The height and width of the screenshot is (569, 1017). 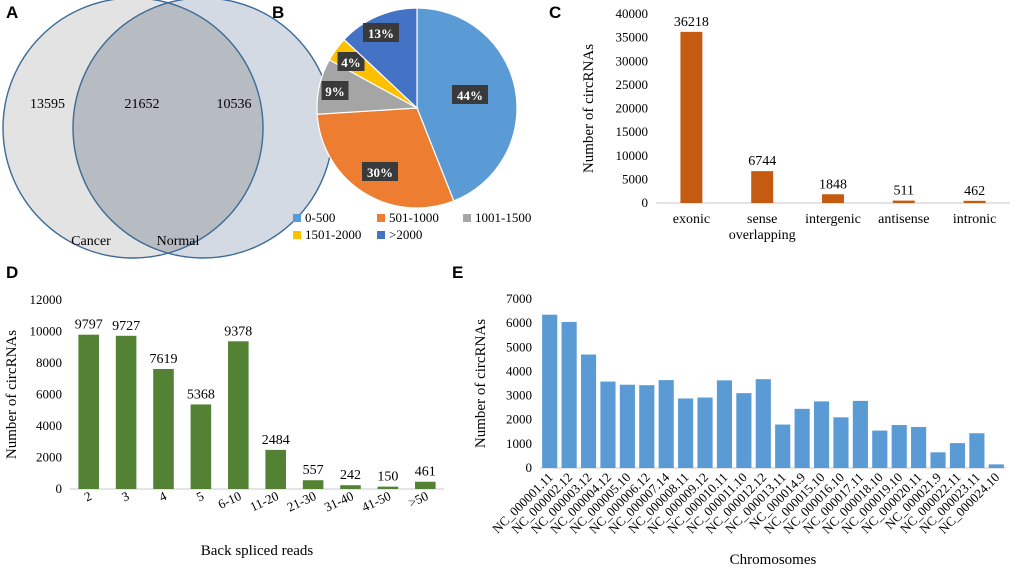 I want to click on data-label-21-30: 557, so click(x=313, y=470).